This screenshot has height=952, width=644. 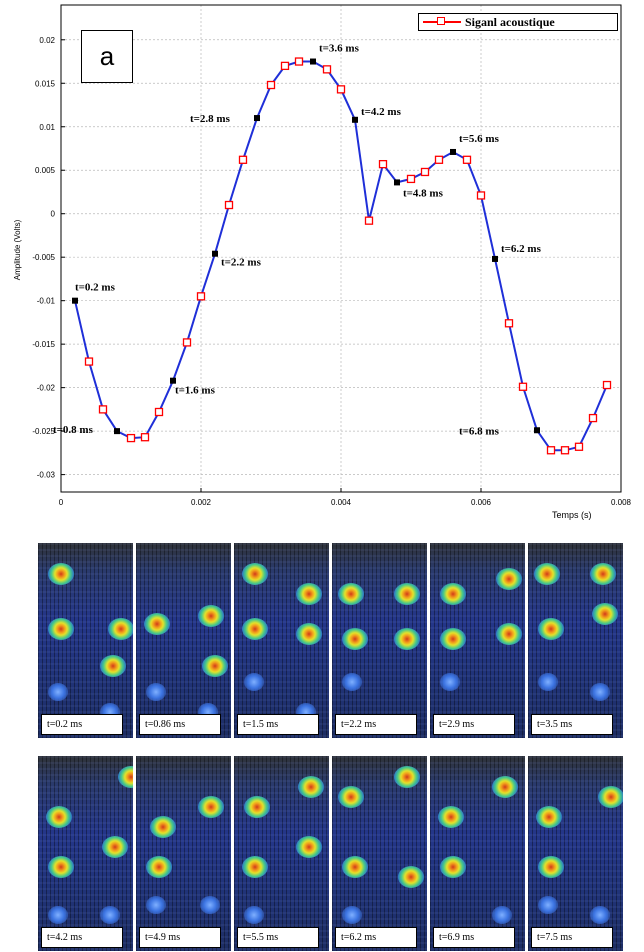 I want to click on velocity-field-frame: t=4.9 ms, so click(x=183, y=853).